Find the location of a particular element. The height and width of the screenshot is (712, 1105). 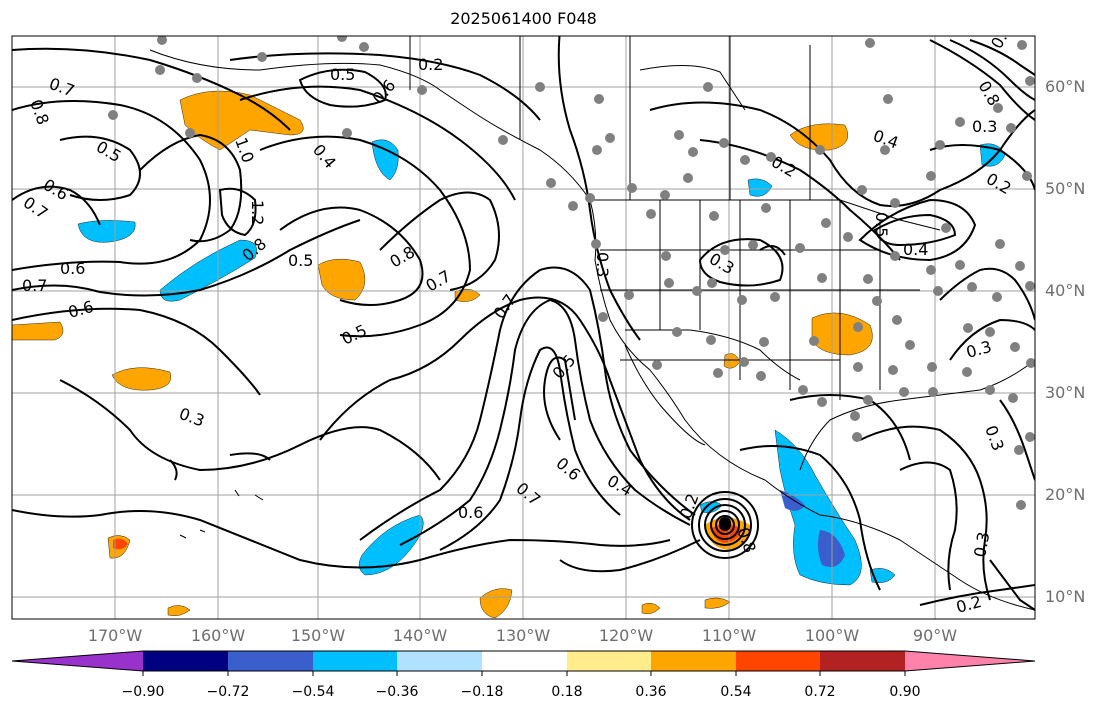

lat-label: 20°N is located at coordinates (1065, 494).